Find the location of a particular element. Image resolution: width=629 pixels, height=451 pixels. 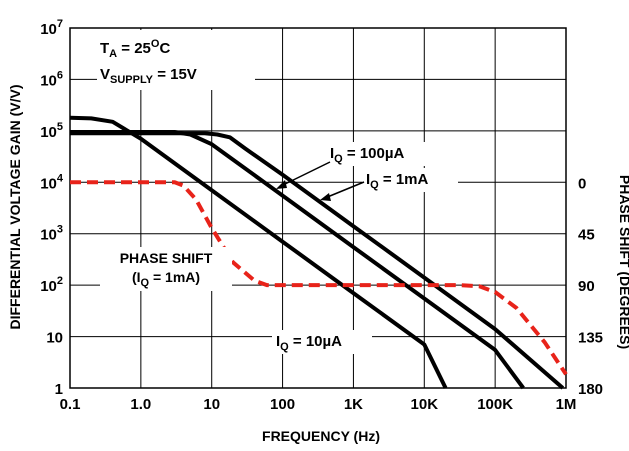

pointer-head-iq100ua is located at coordinates (281, 184).